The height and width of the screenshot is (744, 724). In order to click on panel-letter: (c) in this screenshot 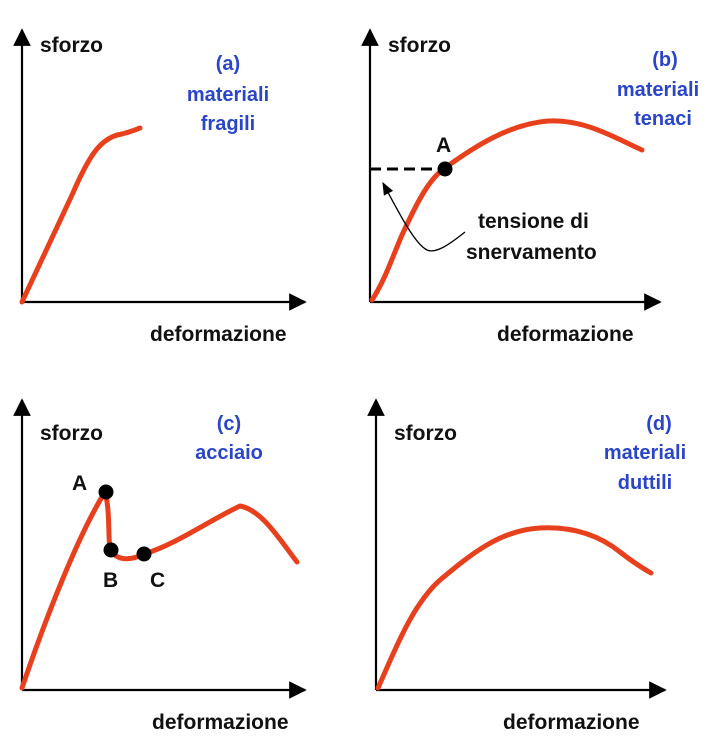, I will do `click(229, 424)`.